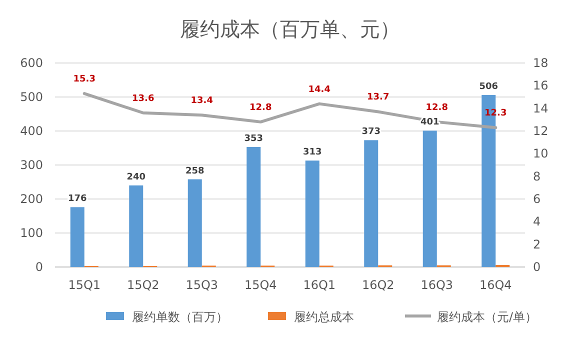  What do you see at coordinates (540, 63) in the screenshot?
I see `y2-tick-label: 18` at bounding box center [540, 63].